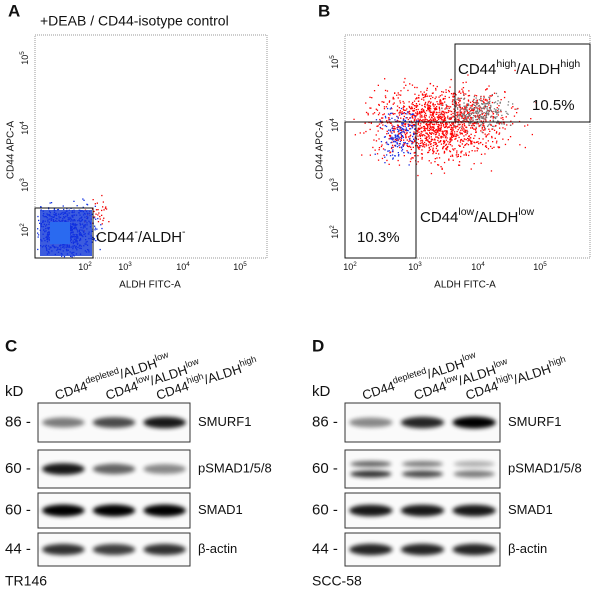 The image size is (600, 591). I want to click on band, so click(164, 549).